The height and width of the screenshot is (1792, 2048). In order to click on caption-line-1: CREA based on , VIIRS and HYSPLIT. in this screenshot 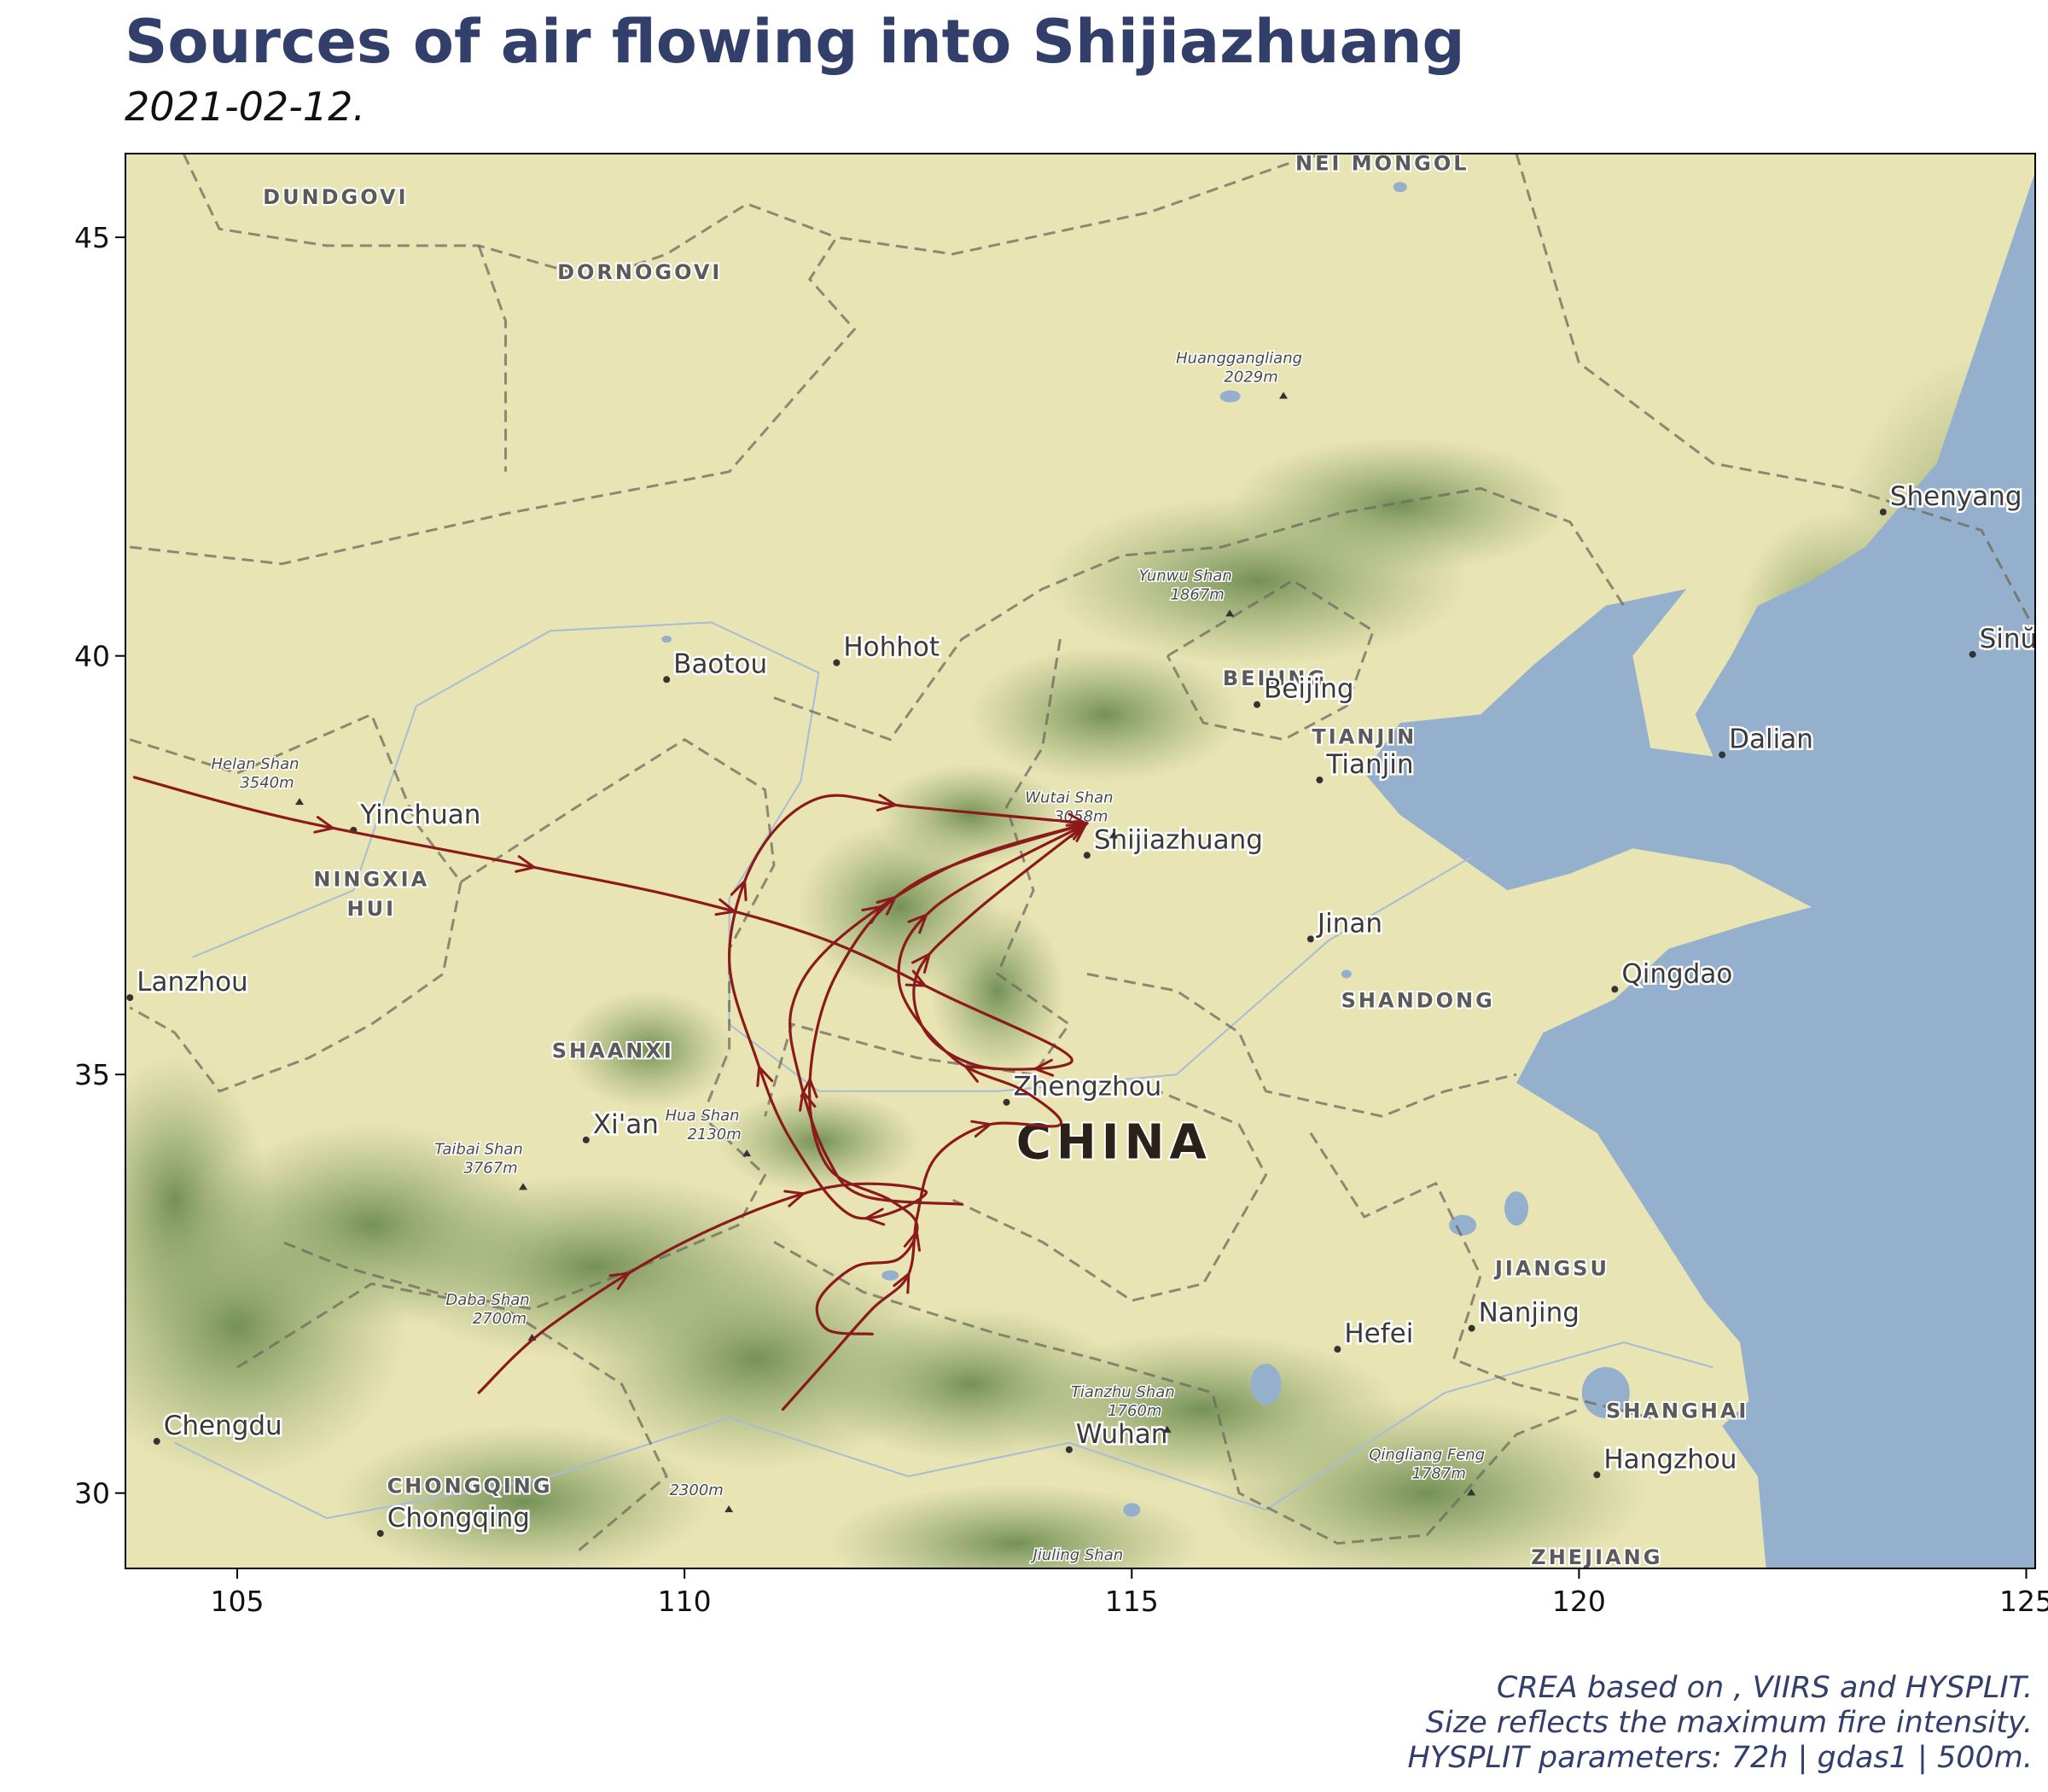, I will do `click(1764, 1688)`.